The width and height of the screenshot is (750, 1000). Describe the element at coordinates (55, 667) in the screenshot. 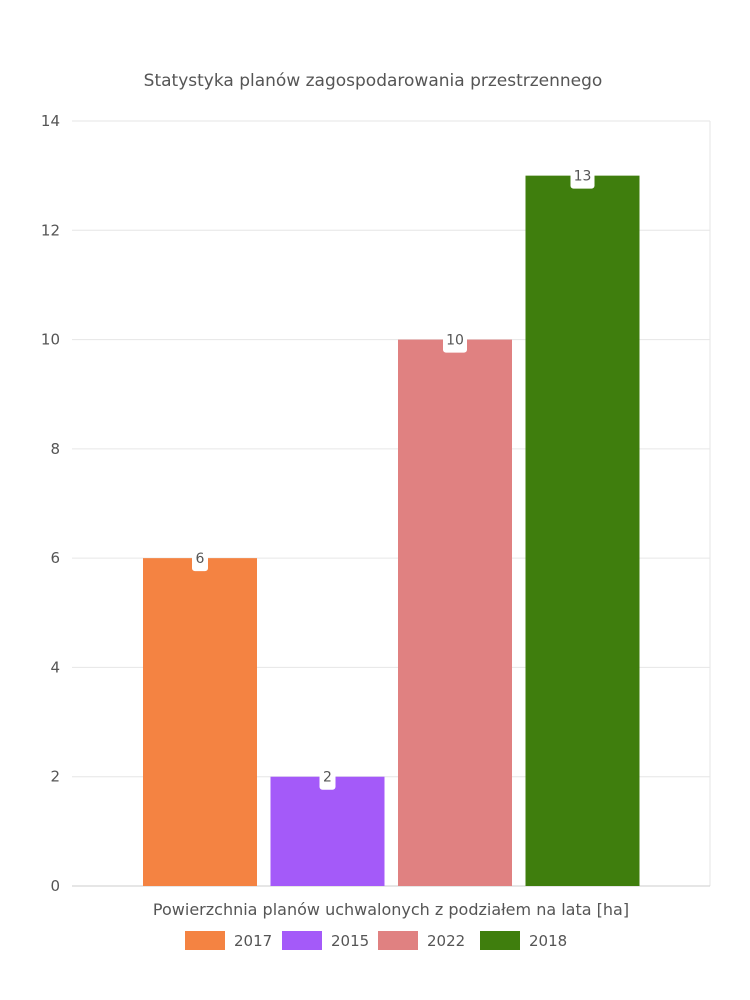

I see `y-tick-label: 4` at that location.